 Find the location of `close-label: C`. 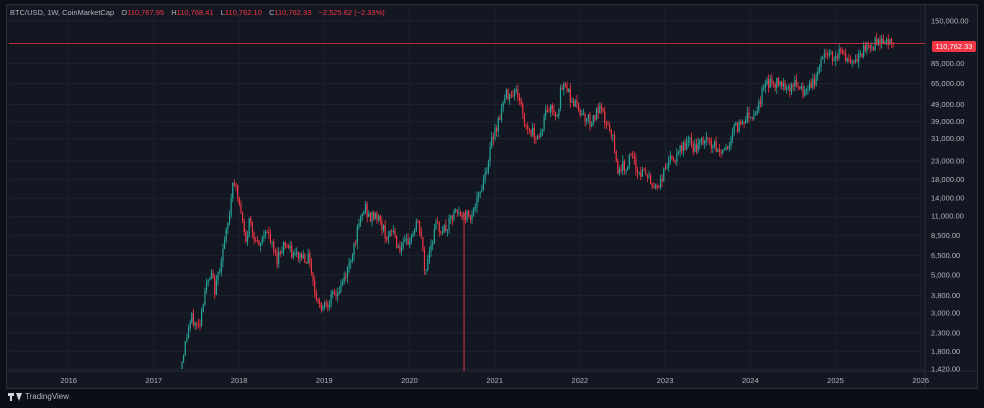

close-label: C is located at coordinates (271, 12).